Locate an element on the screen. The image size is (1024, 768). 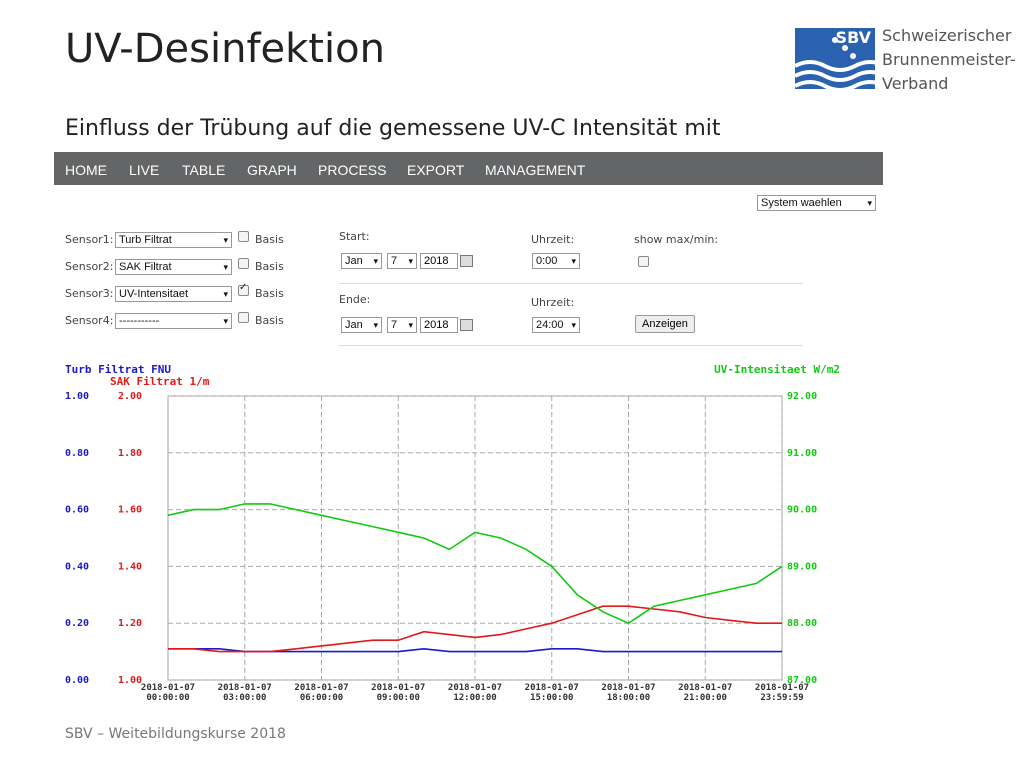
y-tick-label: 1.60 is located at coordinates (130, 510).